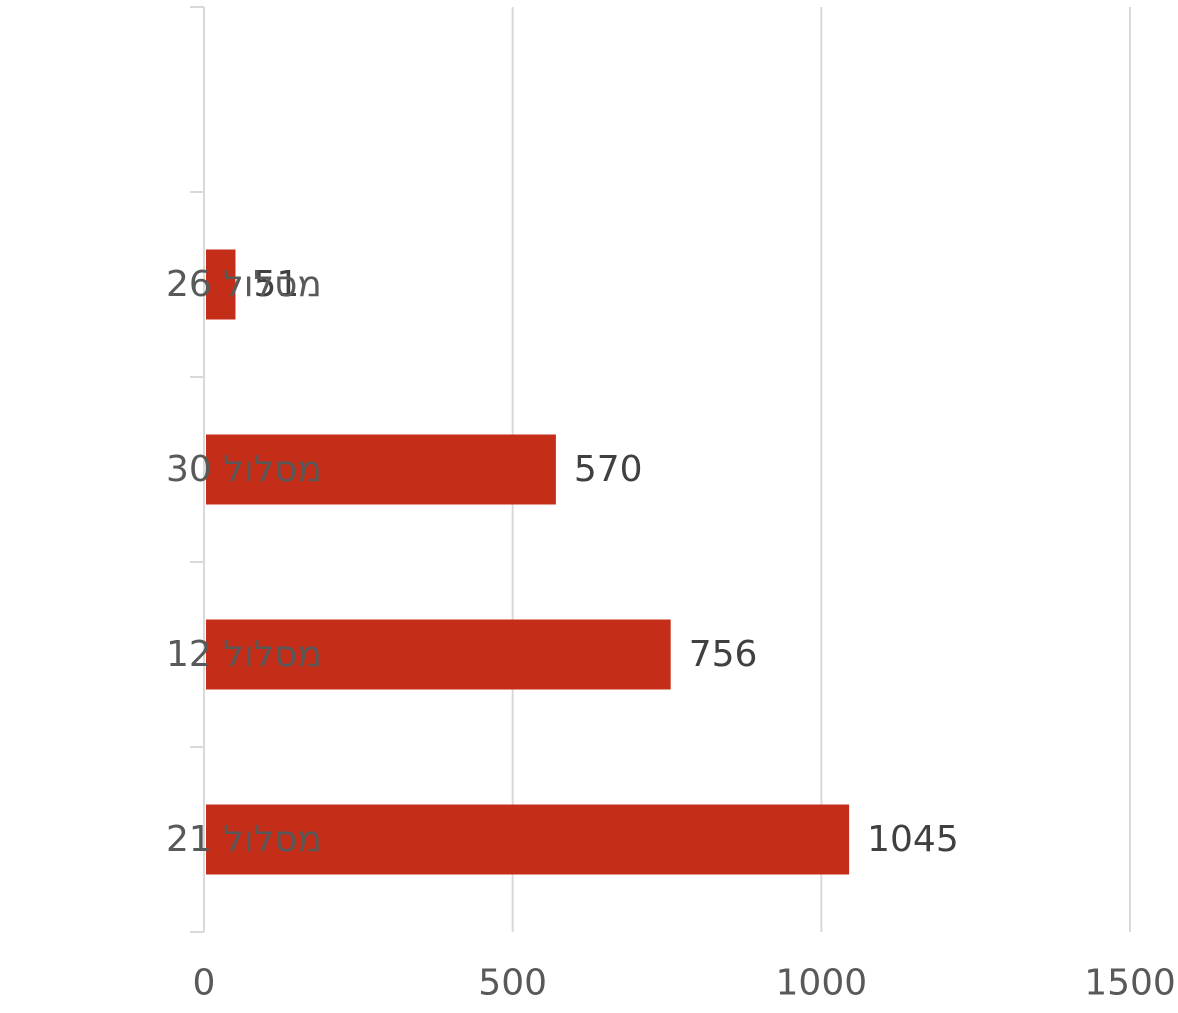 The width and height of the screenshot is (1178, 1013). Describe the element at coordinates (1130, 983) in the screenshot. I see `x-tick-label-1500: 1500` at that location.